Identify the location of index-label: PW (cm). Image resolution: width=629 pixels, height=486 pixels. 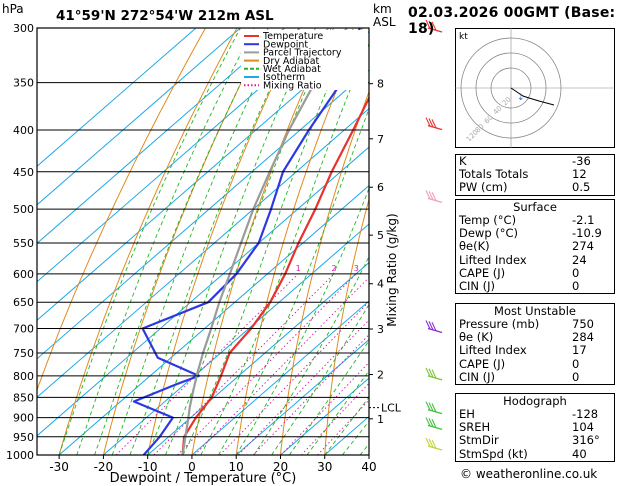
(483, 187).